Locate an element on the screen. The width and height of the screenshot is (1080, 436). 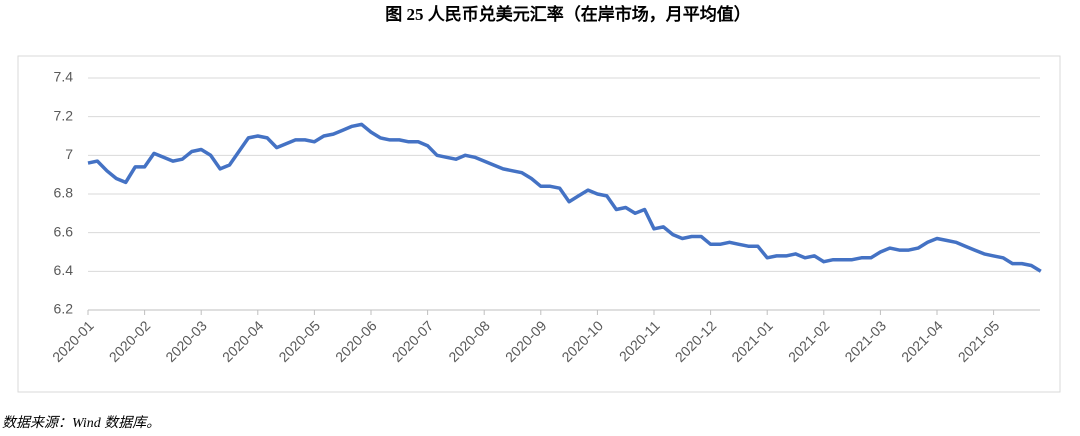
x-tick-label: 2021-01 is located at coordinates (752, 341).